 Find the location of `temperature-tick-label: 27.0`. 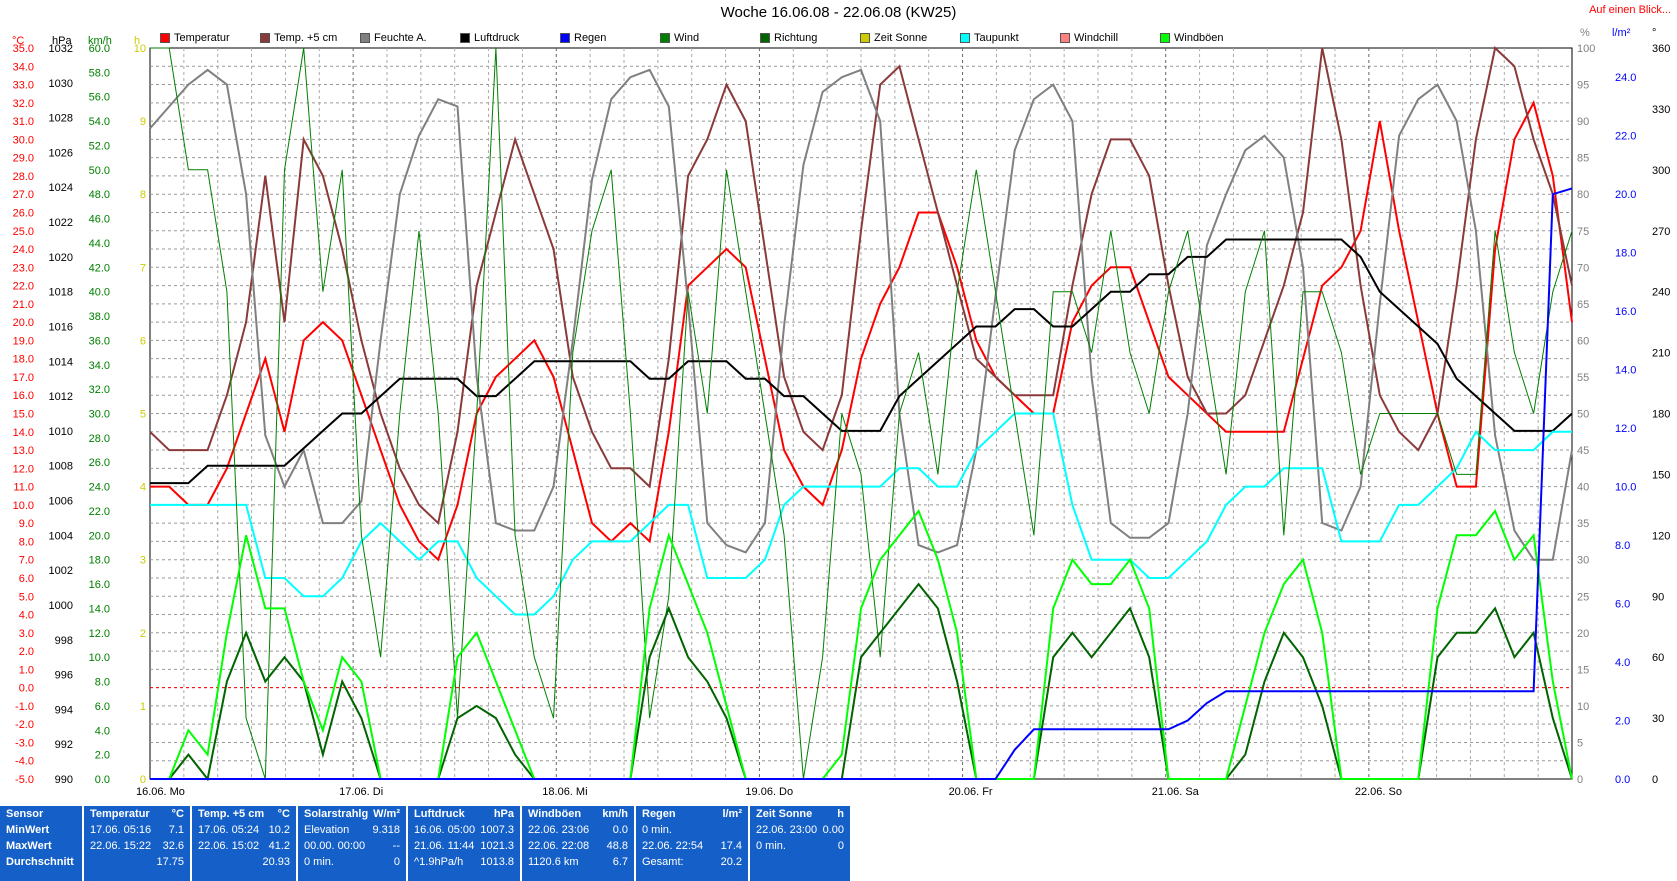

temperature-tick-label: 27.0 is located at coordinates (23, 195).